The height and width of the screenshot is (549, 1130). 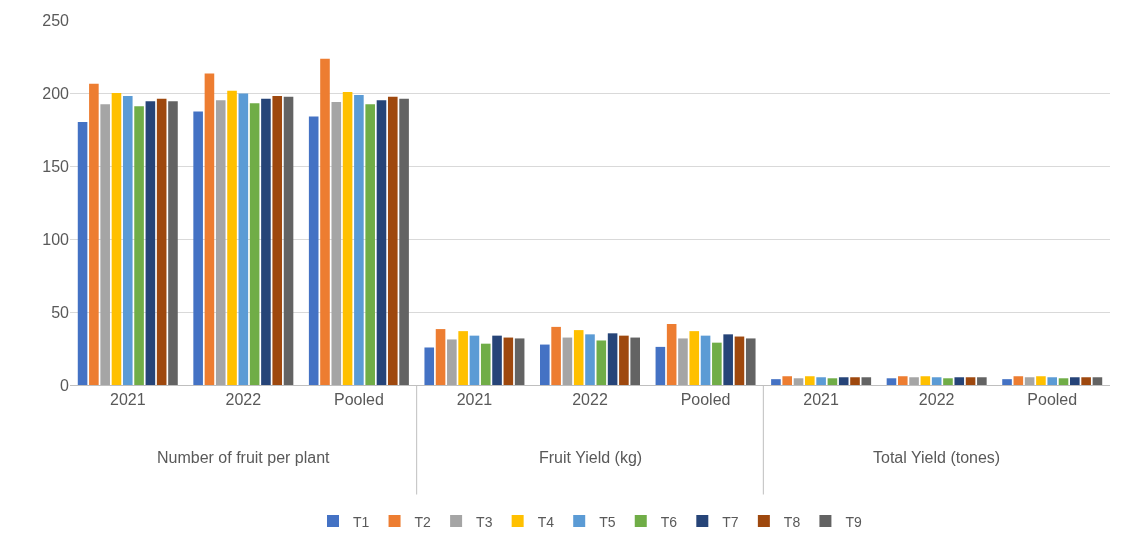 What do you see at coordinates (56, 166) in the screenshot?
I see `y-tick-label: 150` at bounding box center [56, 166].